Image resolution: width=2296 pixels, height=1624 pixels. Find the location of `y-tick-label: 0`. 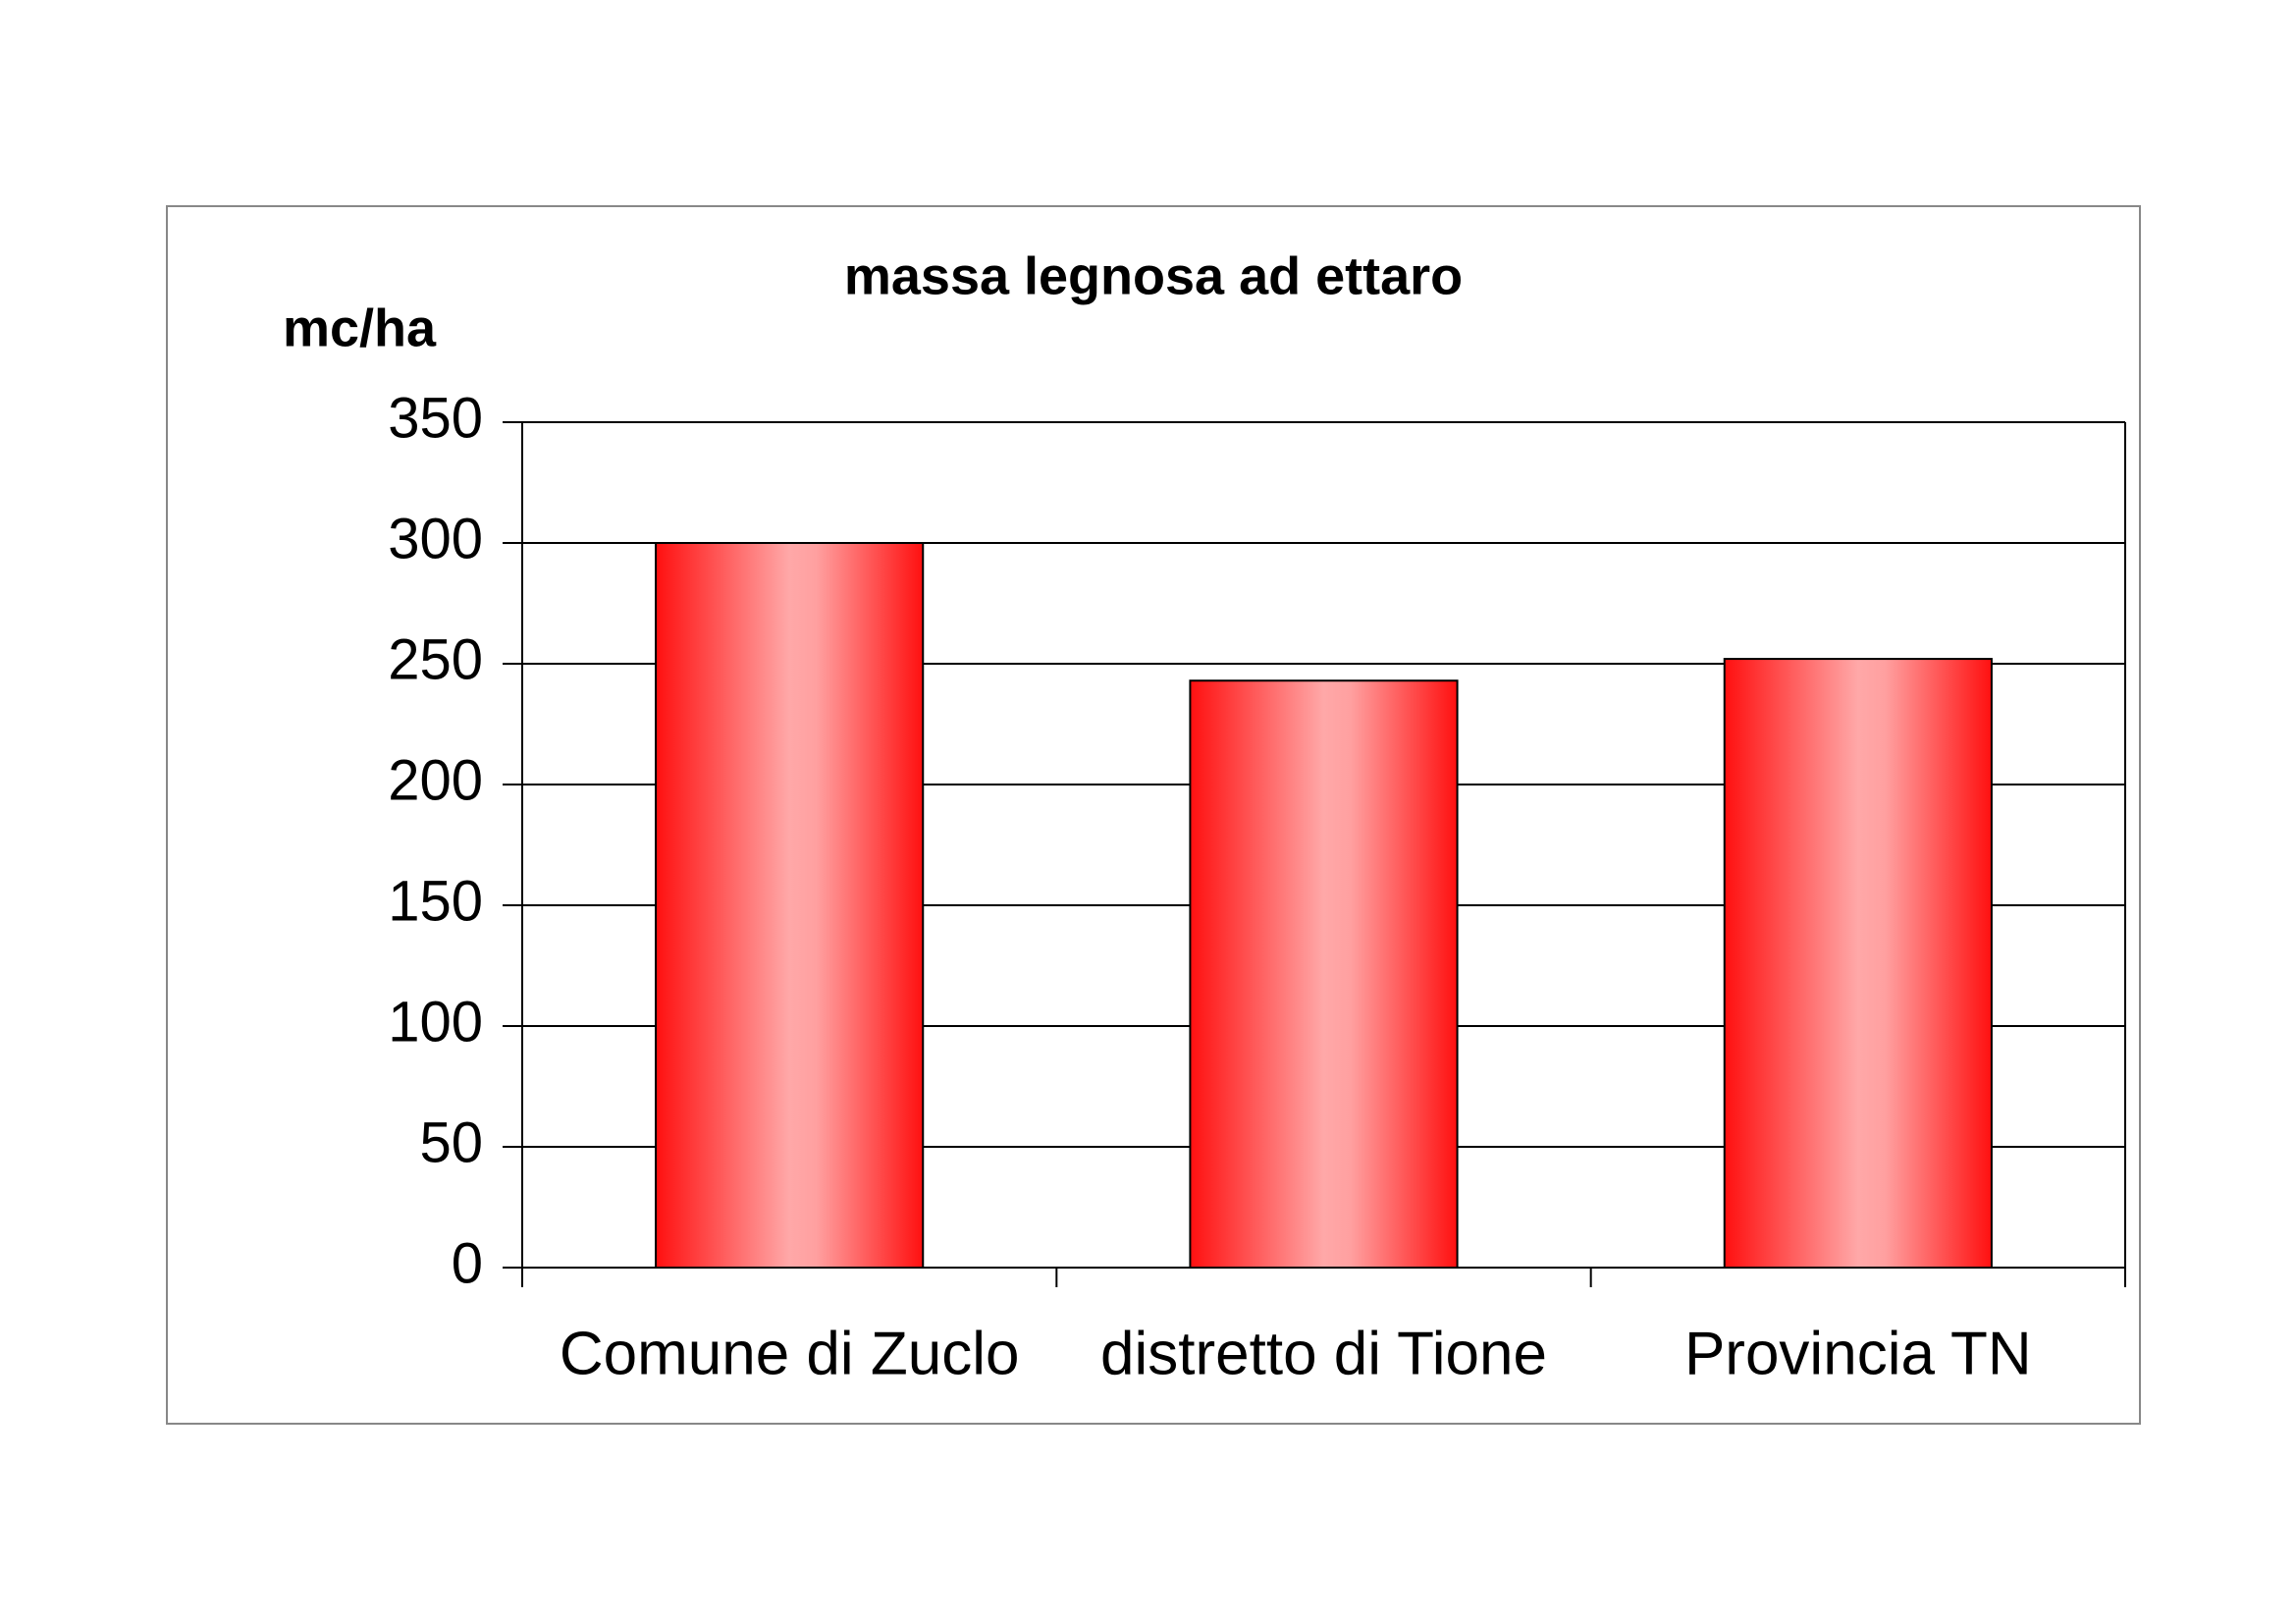

y-tick-label: 0 is located at coordinates (467, 1263).